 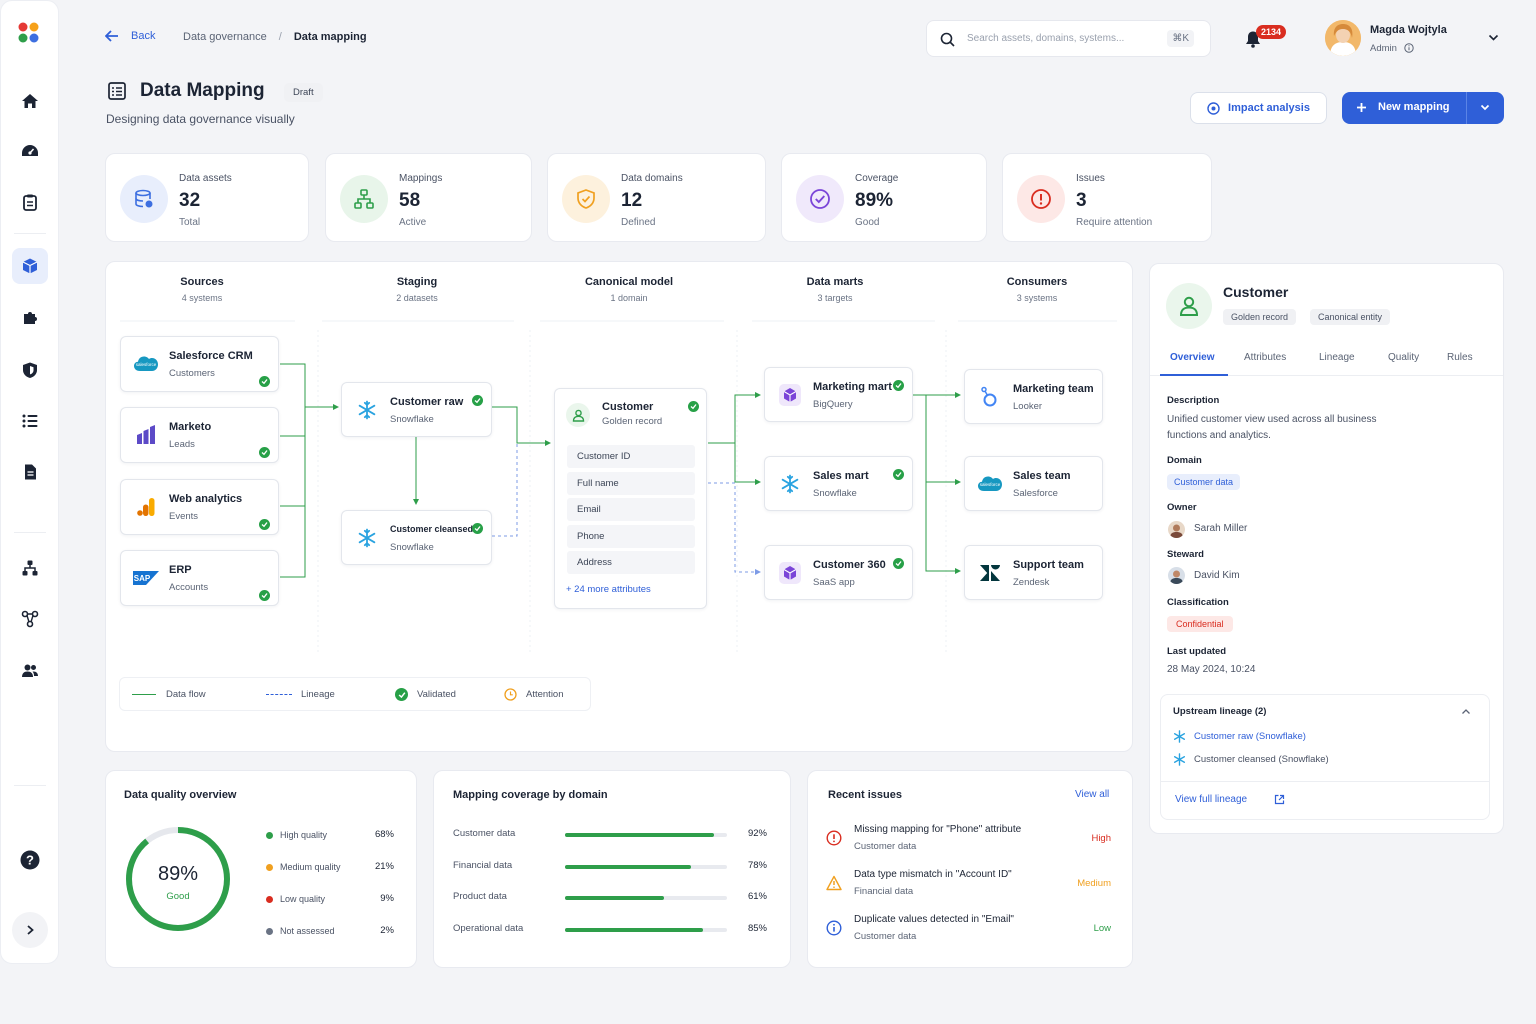 What do you see at coordinates (1383, 48) in the screenshot?
I see `user-role: Admin` at bounding box center [1383, 48].